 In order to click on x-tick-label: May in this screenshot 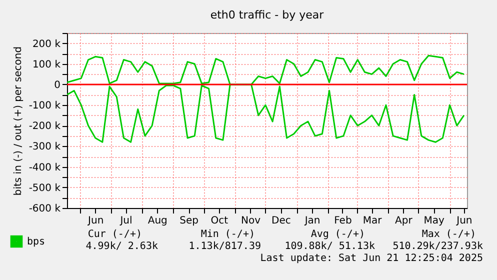, I will do `click(434, 221)`.